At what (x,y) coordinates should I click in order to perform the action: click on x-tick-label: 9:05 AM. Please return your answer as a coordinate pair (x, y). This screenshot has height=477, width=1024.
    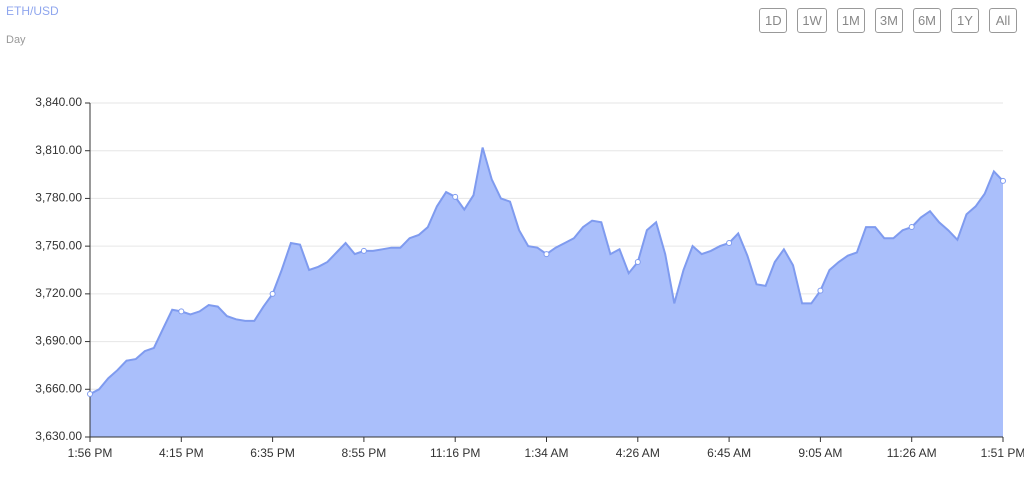
    Looking at the image, I should click on (820, 453).